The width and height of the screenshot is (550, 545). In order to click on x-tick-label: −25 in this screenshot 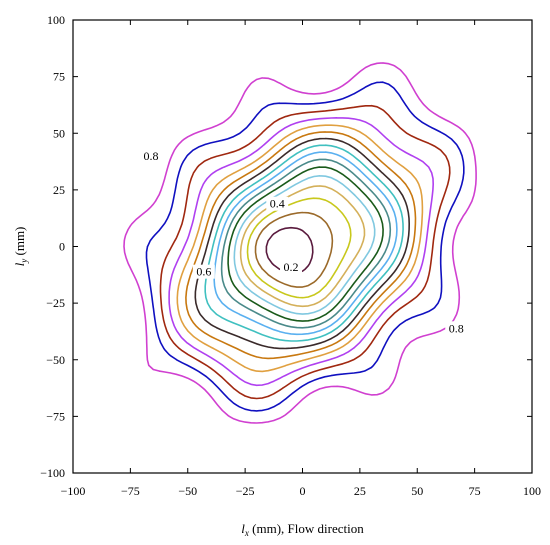, I will do `click(245, 491)`.